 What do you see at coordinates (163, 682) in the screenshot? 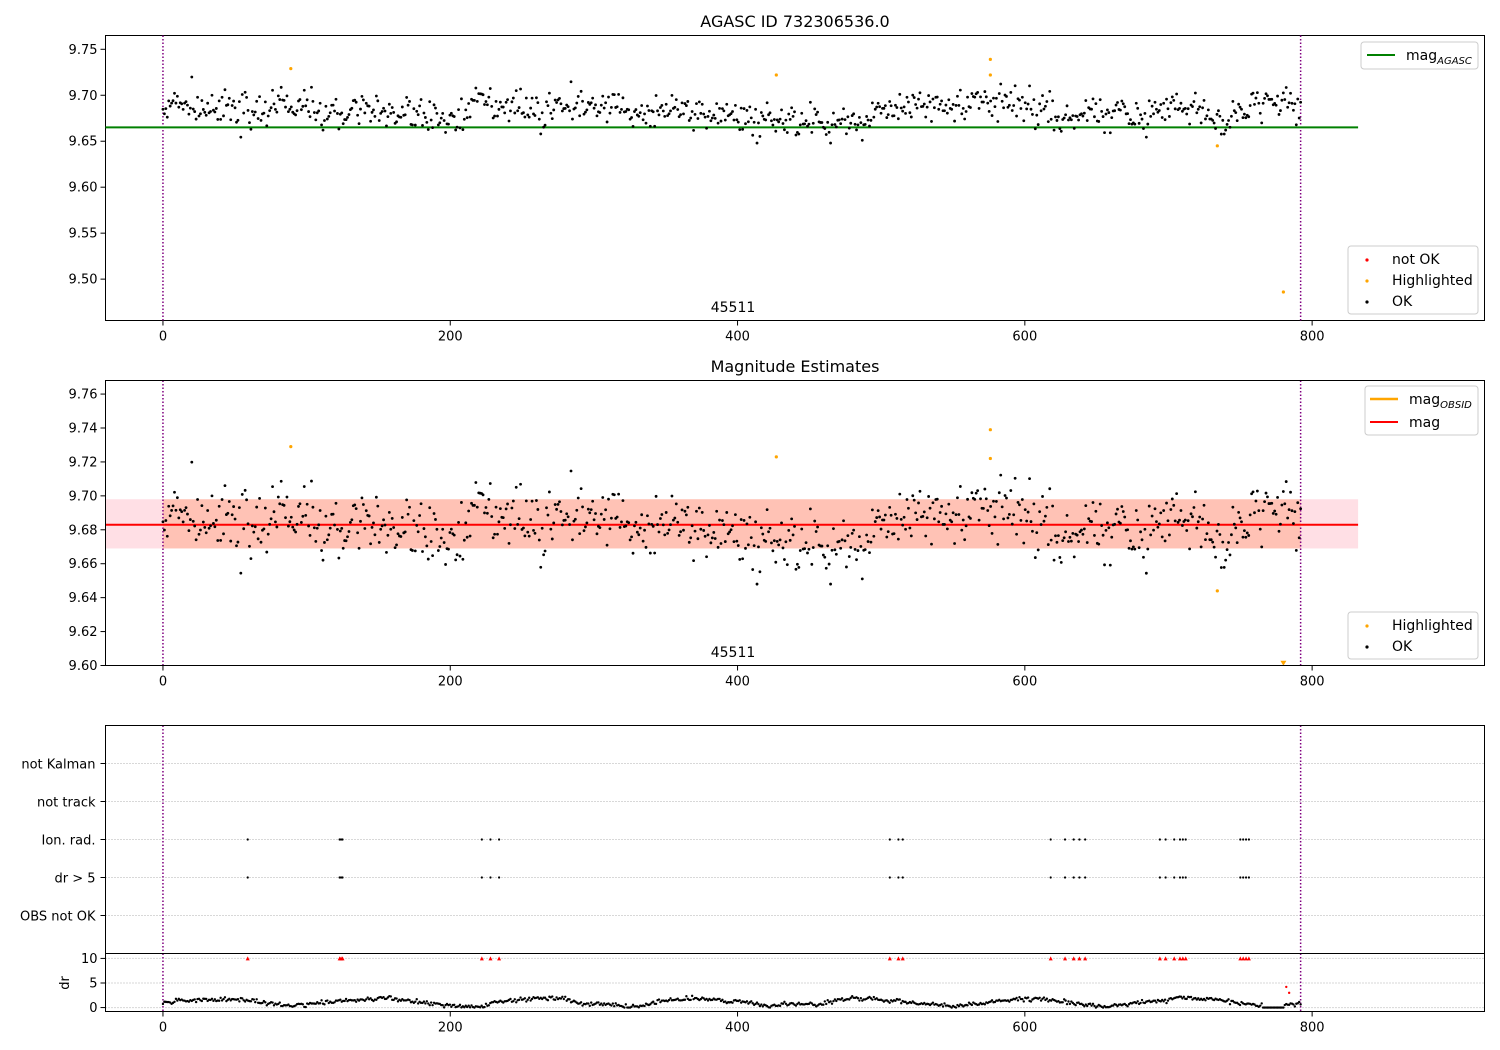
I see `panel2-xtick-label: 0` at bounding box center [163, 682].